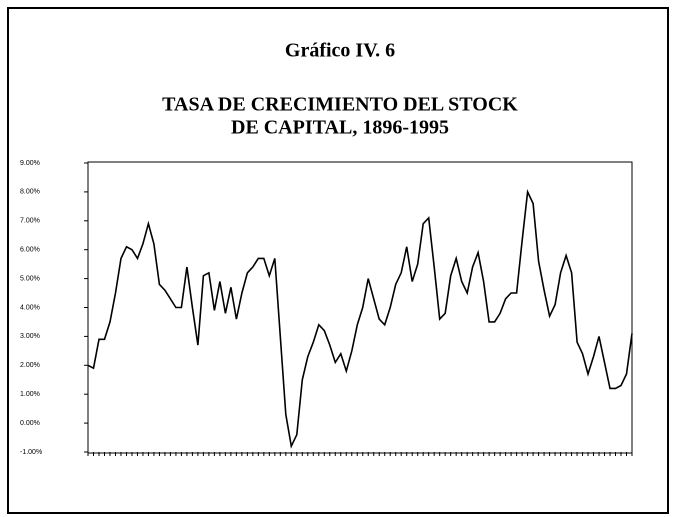 The image size is (676, 517). I want to click on chart-subtitle: DE CAPITAL, 1896-1995, so click(340, 128).